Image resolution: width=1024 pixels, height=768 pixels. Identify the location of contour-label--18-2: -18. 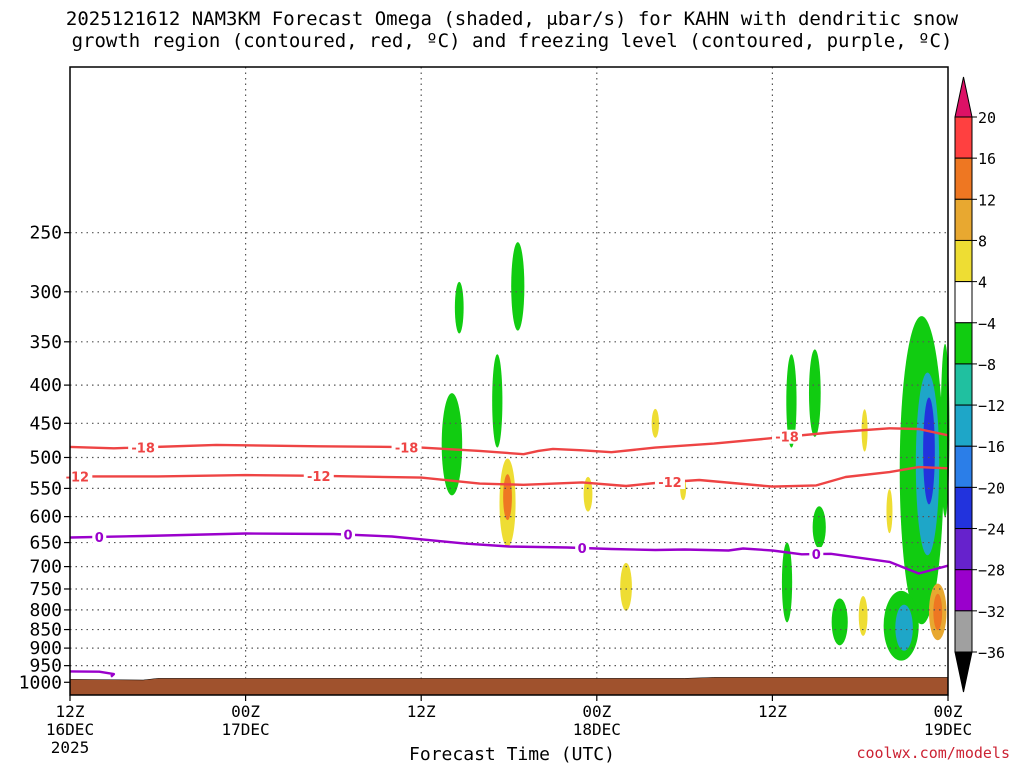
(787, 438).